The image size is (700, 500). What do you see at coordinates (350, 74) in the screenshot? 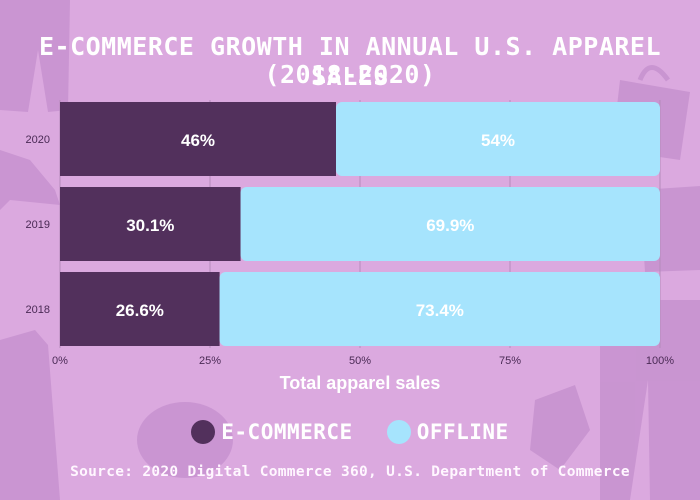
I see `chart-title-line-2: (2018-2020)` at bounding box center [350, 74].